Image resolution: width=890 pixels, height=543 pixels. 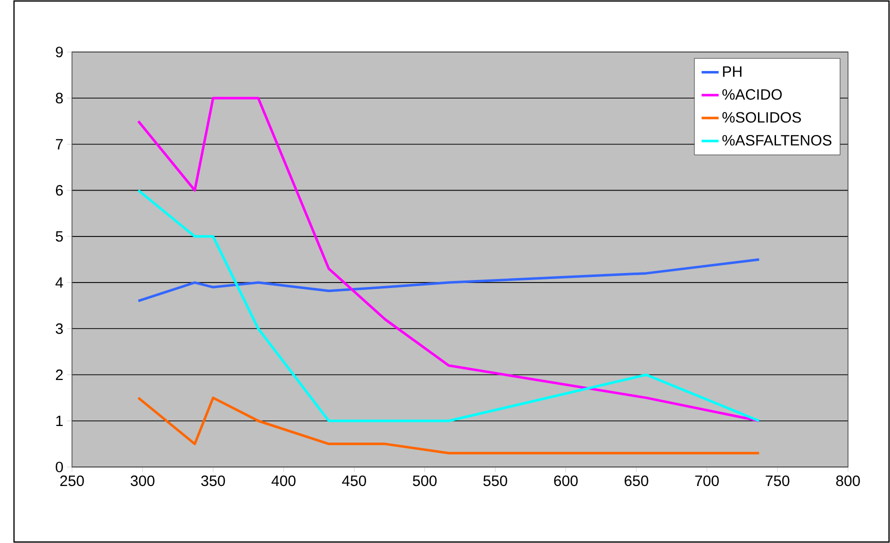 I want to click on y-tick-label: 2, so click(x=59, y=375).